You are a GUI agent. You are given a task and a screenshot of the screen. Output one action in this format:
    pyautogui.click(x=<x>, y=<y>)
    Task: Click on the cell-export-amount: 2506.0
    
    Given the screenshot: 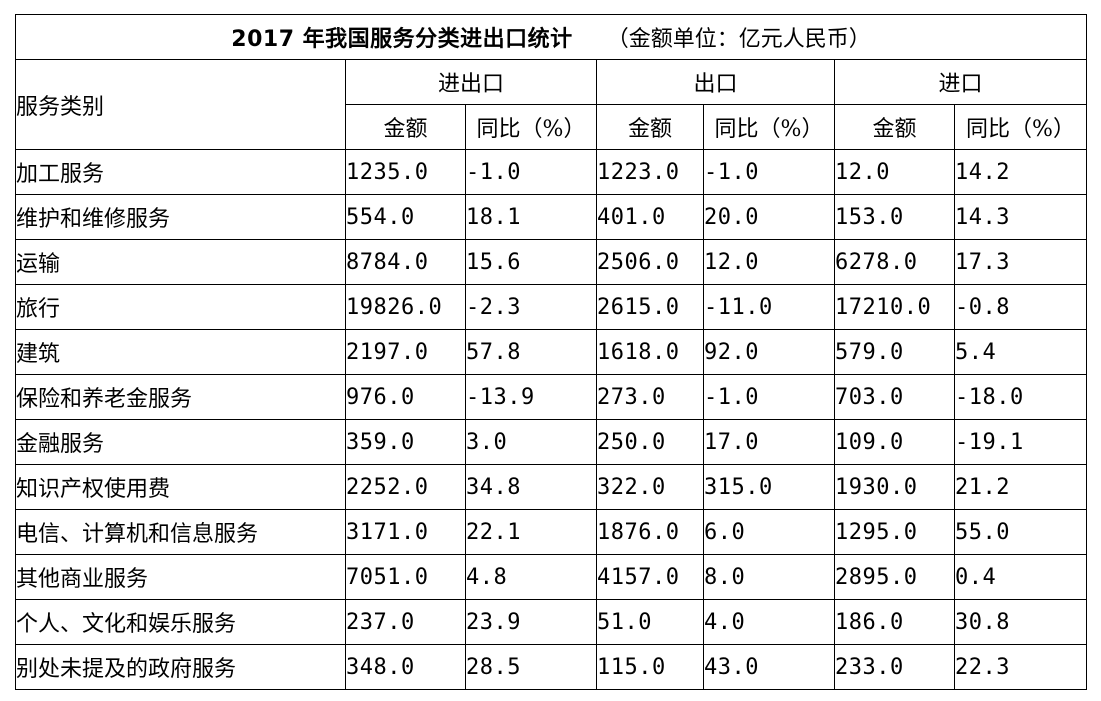 What is the action you would take?
    pyautogui.click(x=650, y=262)
    